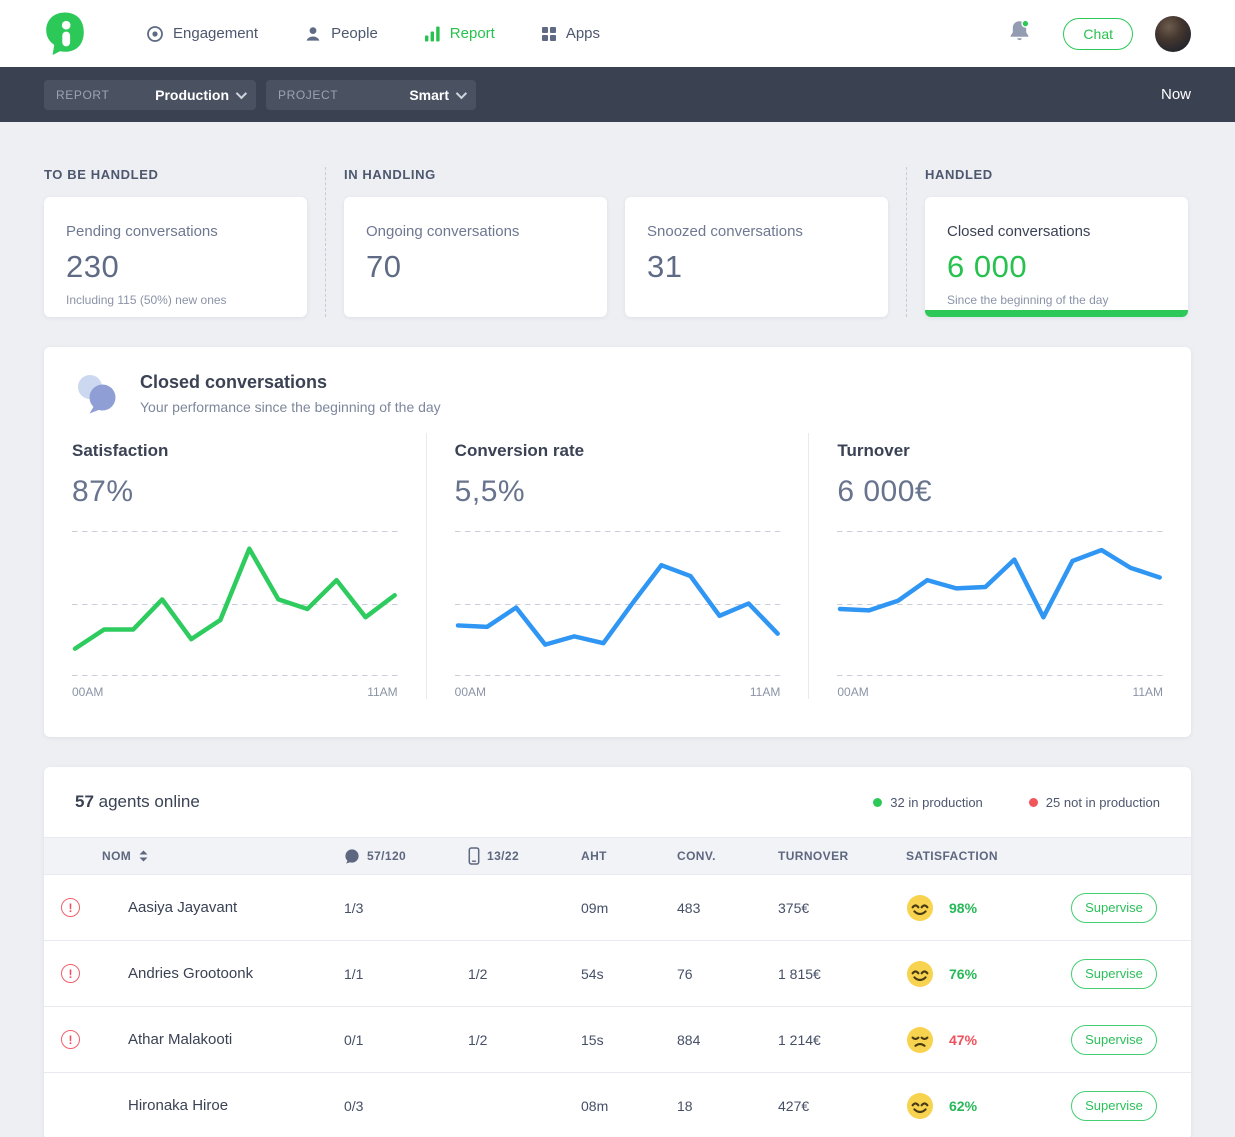 Image resolution: width=1235 pixels, height=1137 pixels. I want to click on production-legend: 32 in production 25 not in production, so click(1016, 802).